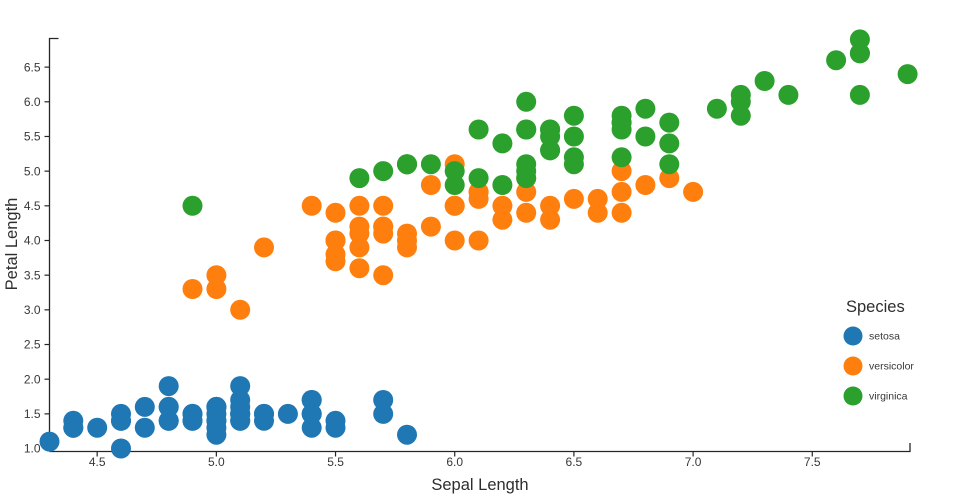 This screenshot has width=960, height=500. What do you see at coordinates (853, 336) in the screenshot?
I see `legend-swatch-setosa` at bounding box center [853, 336].